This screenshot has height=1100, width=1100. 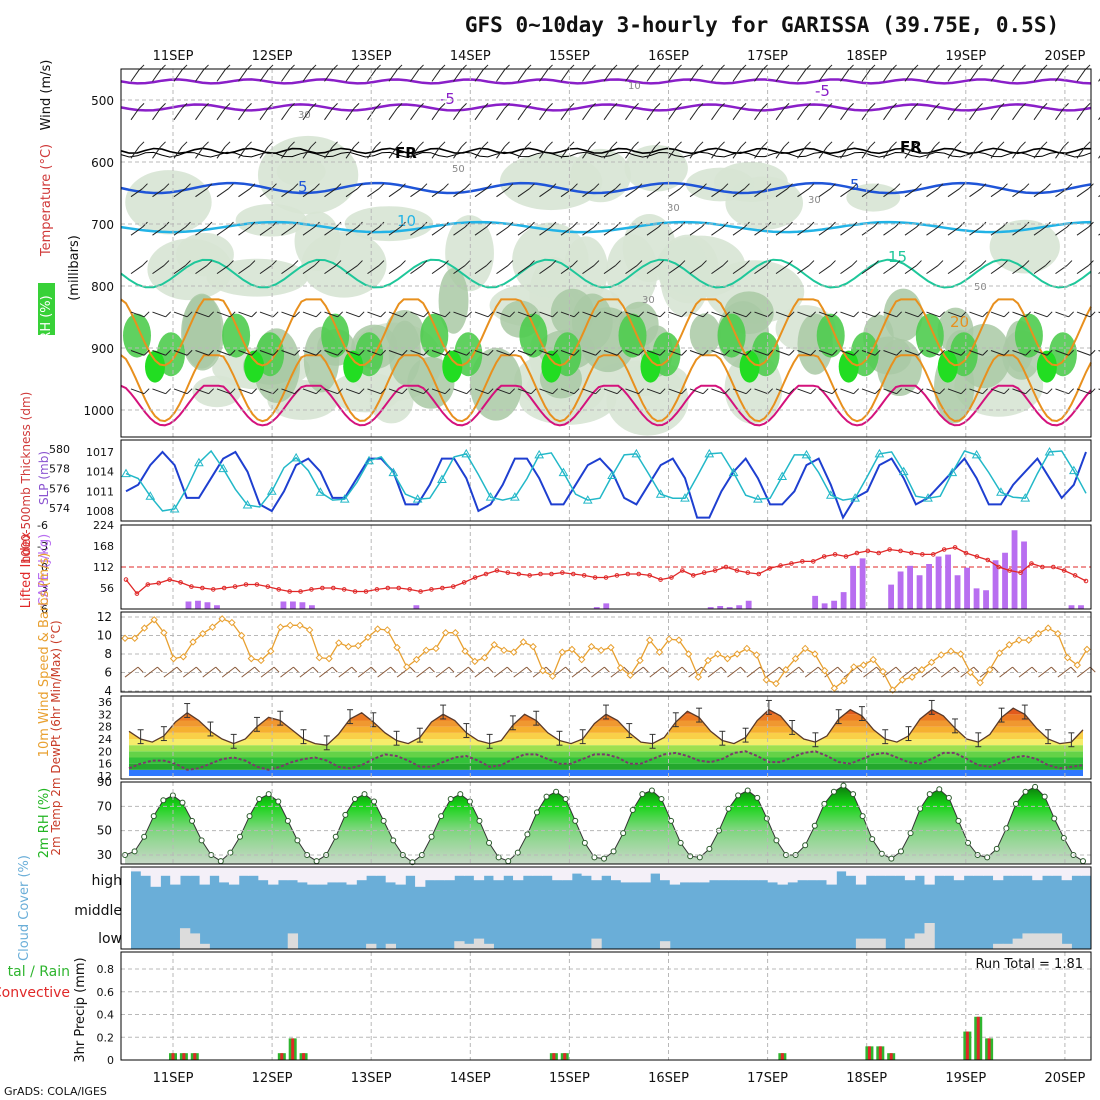 I want to click on rh-tick: 30, so click(x=104, y=855).